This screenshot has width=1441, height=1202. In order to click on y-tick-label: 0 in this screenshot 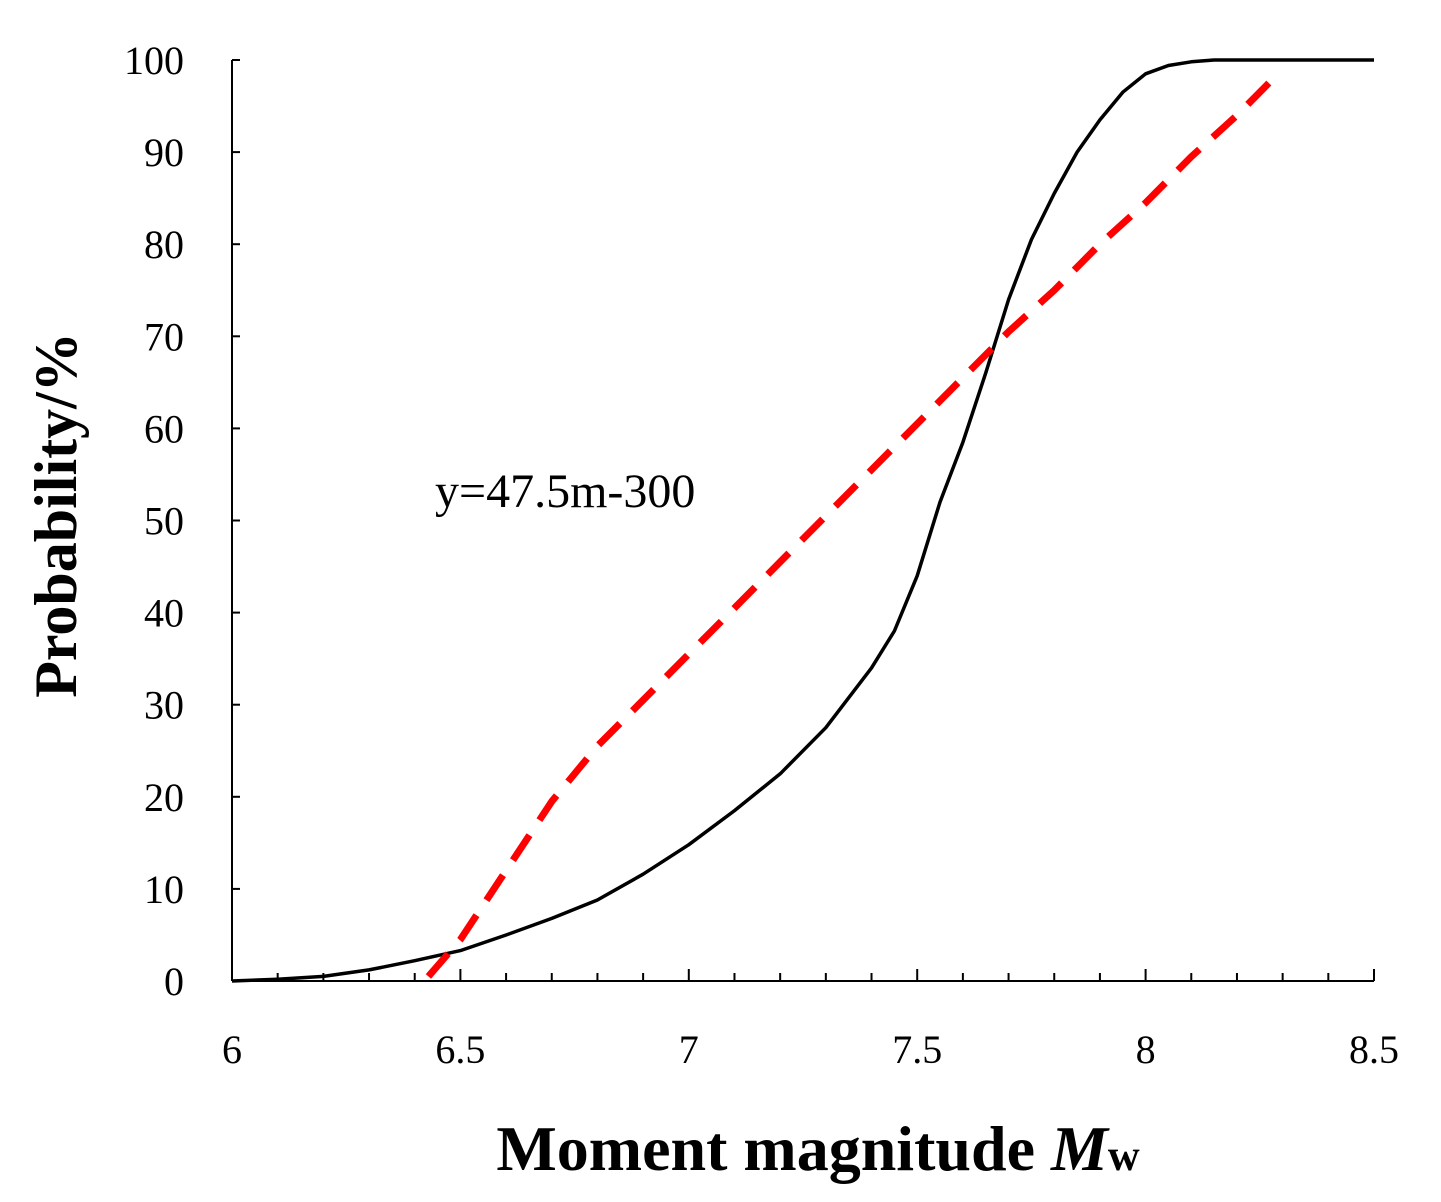, I will do `click(174, 981)`.